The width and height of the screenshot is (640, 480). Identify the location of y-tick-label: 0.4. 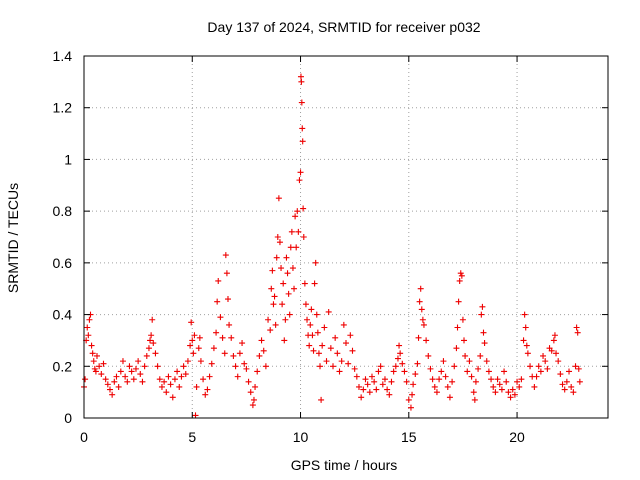
(63, 315).